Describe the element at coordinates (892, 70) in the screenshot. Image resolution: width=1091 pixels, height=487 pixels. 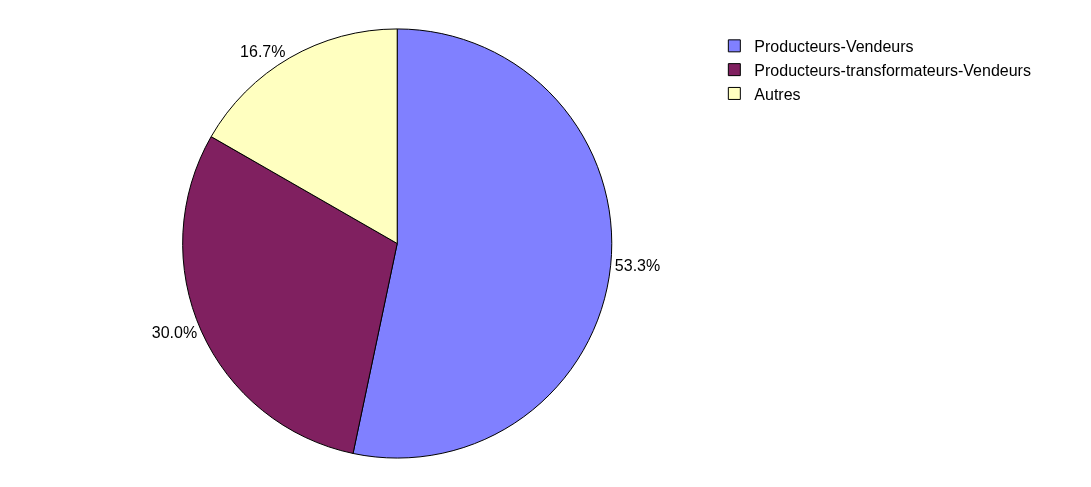
I see `legend-label: Producteurs-transformateurs-Vendeurs` at that location.